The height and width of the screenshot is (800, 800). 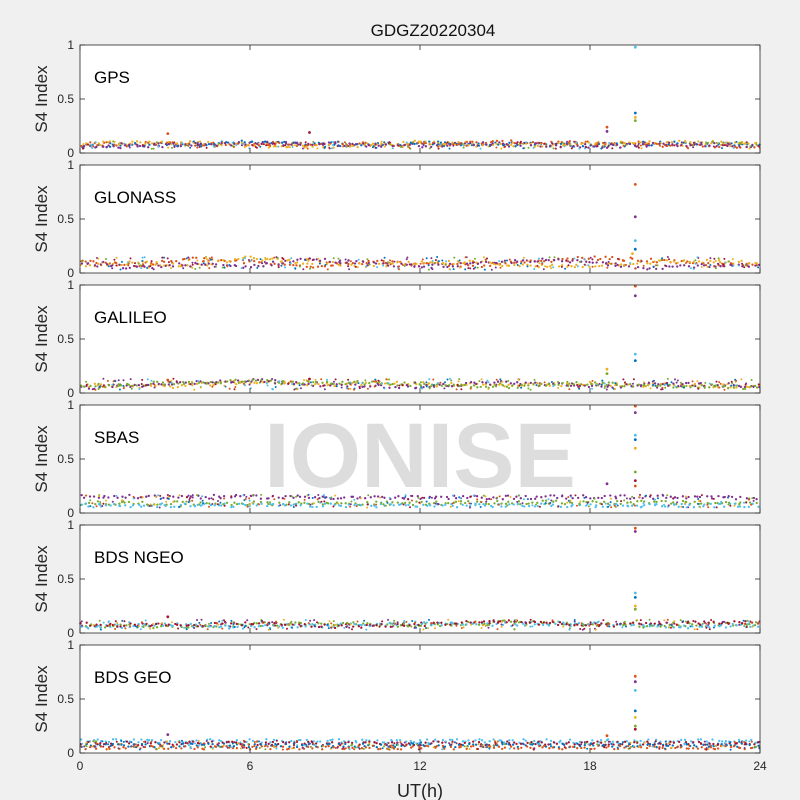 I want to click on y-tick-label: 0.5, so click(x=65, y=579).